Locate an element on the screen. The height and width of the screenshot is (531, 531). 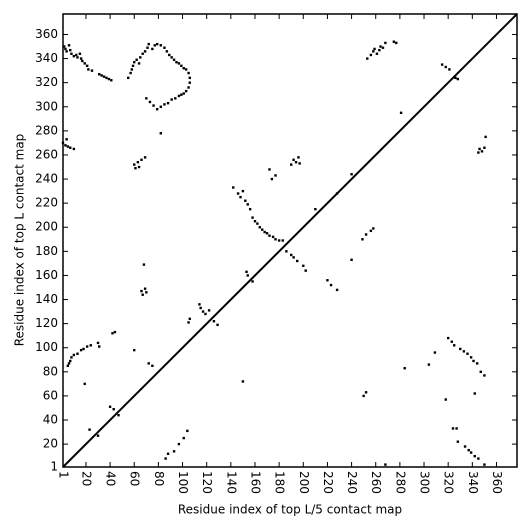
x-tick-label: 80 is located at coordinates (159, 478).